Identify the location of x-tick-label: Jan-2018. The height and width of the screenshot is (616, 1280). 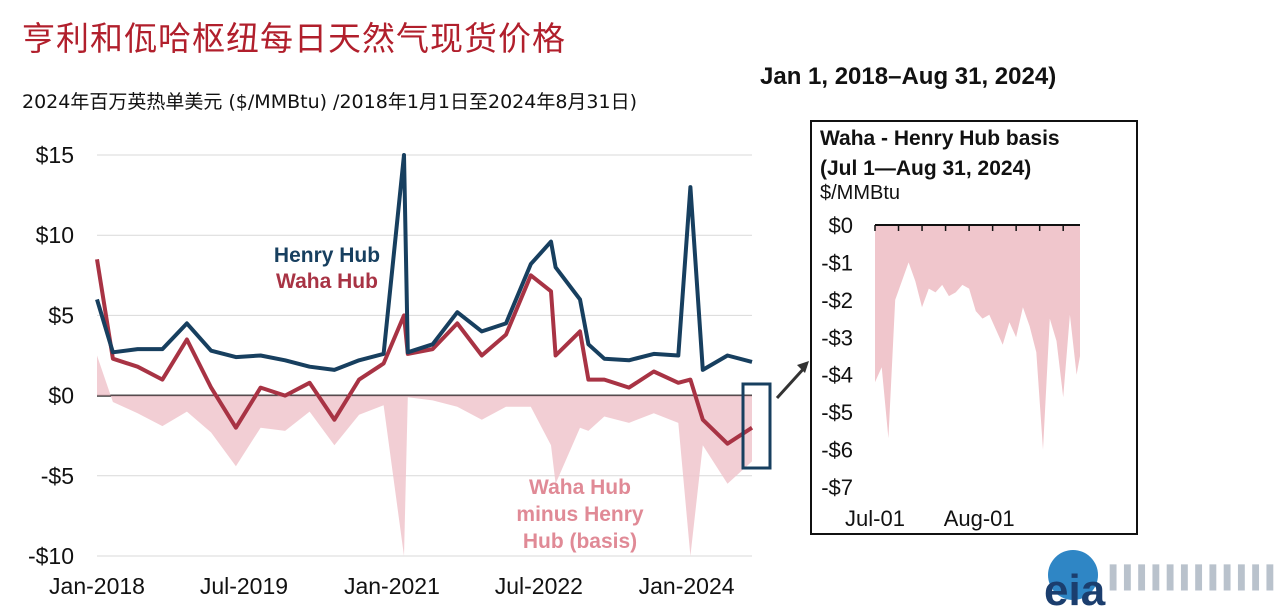
(97, 586).